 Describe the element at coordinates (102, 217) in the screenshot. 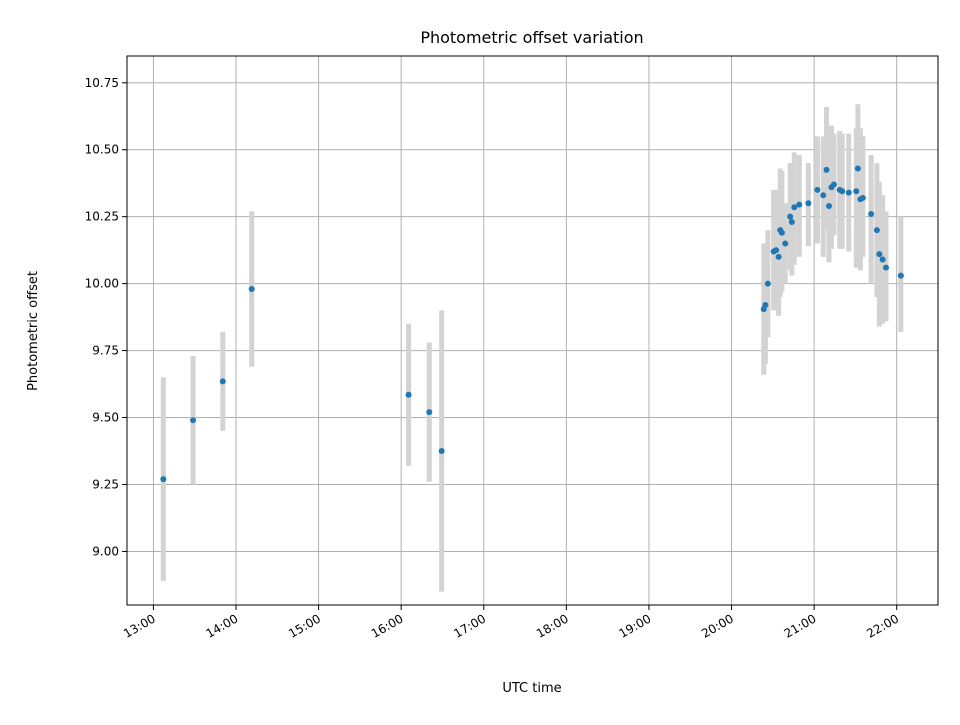

I see `y-tick-label: 10.25` at that location.